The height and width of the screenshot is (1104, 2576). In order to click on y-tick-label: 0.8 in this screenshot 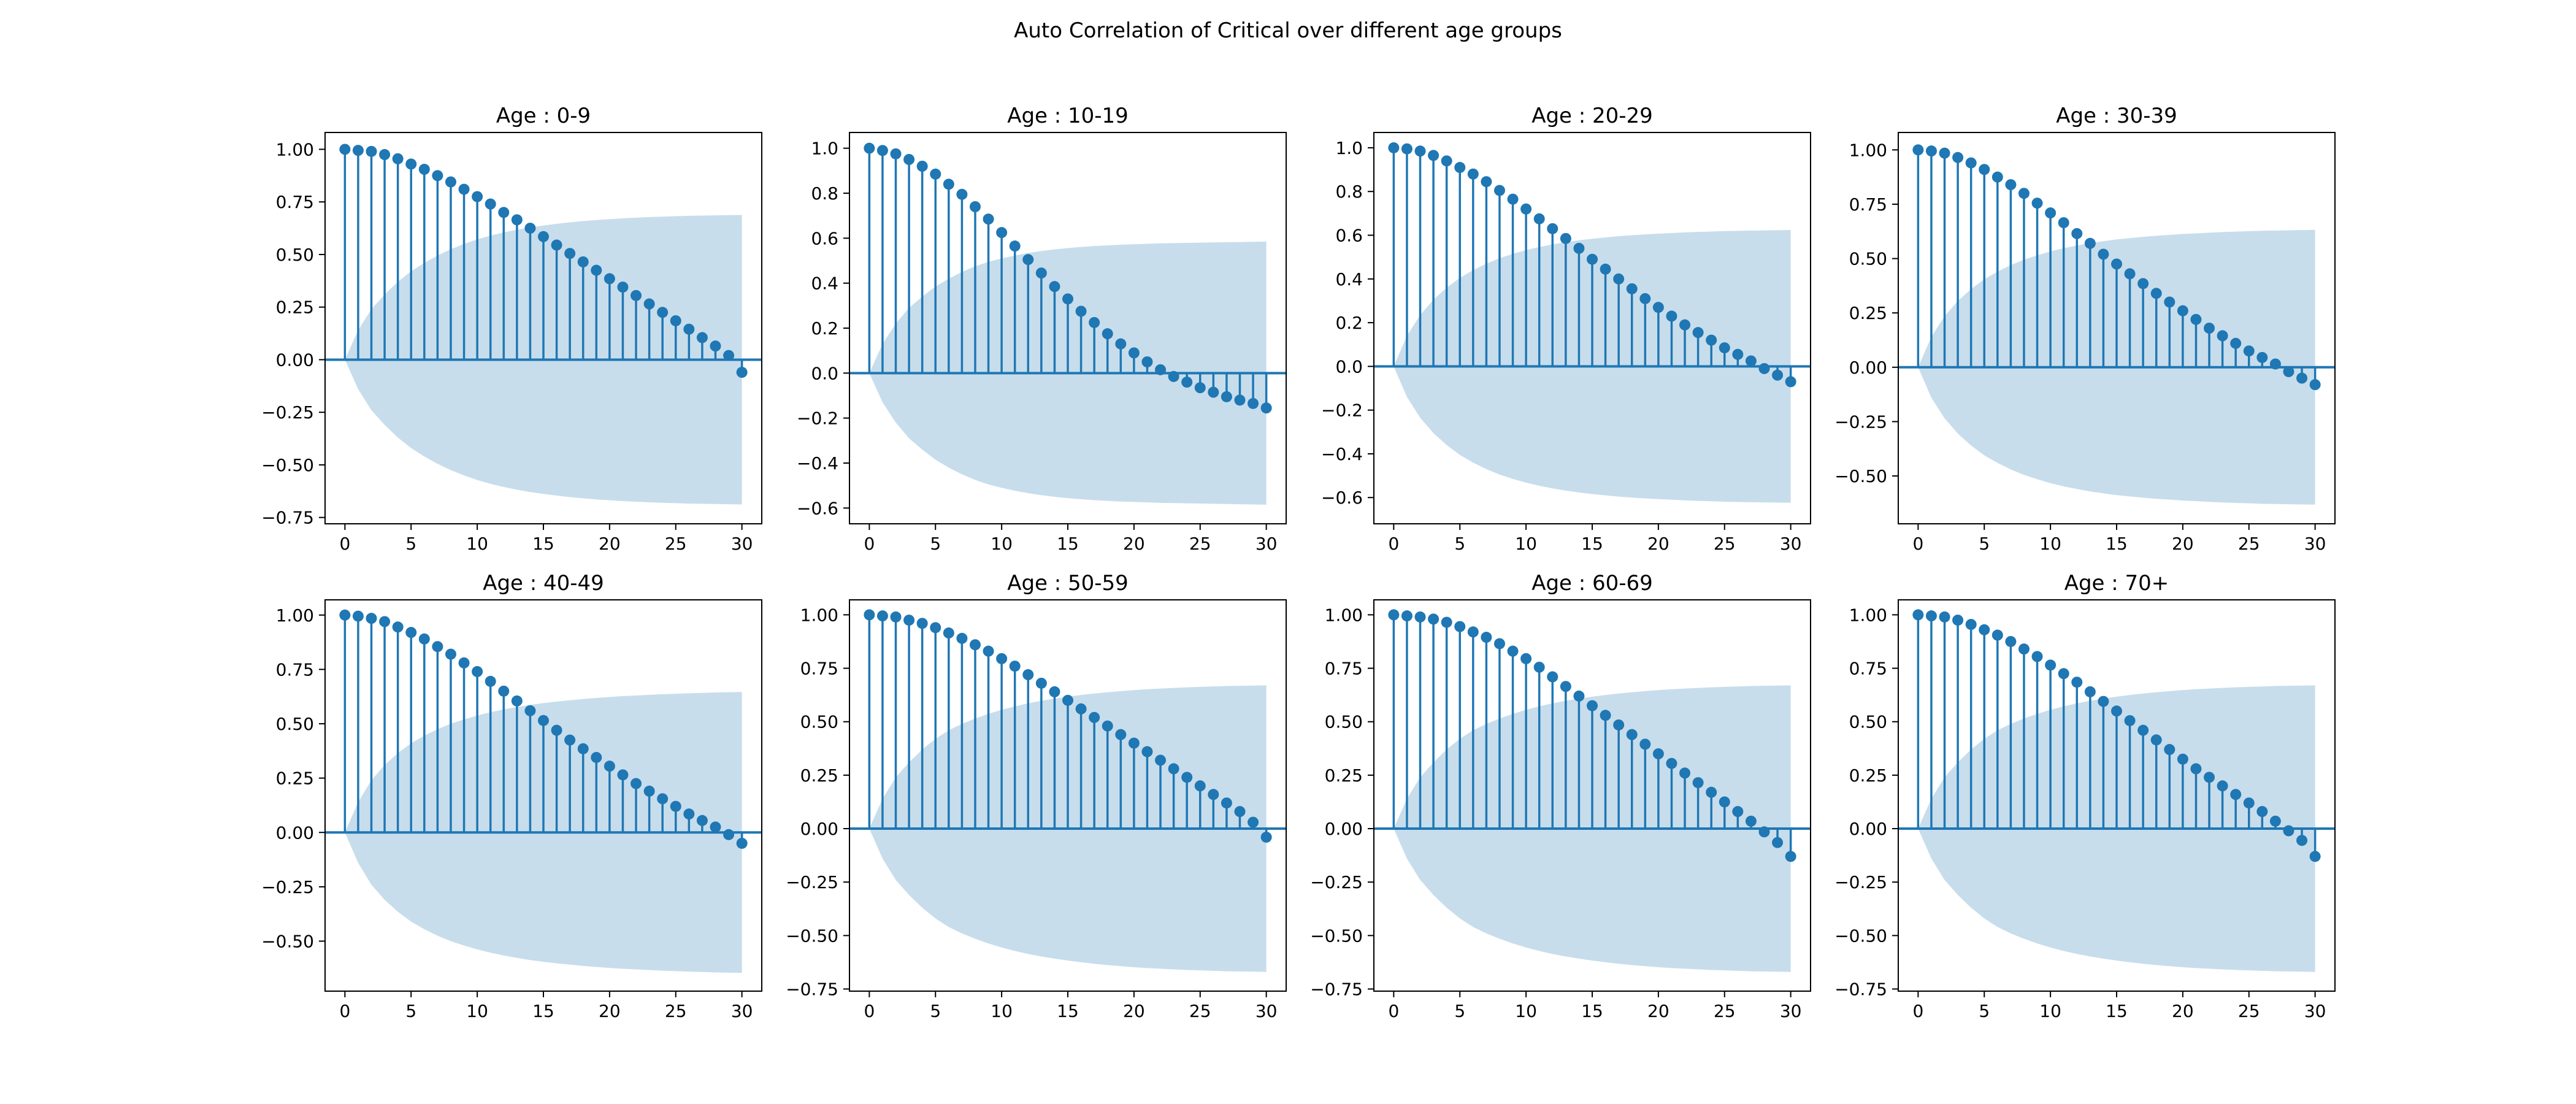, I will do `click(1349, 192)`.